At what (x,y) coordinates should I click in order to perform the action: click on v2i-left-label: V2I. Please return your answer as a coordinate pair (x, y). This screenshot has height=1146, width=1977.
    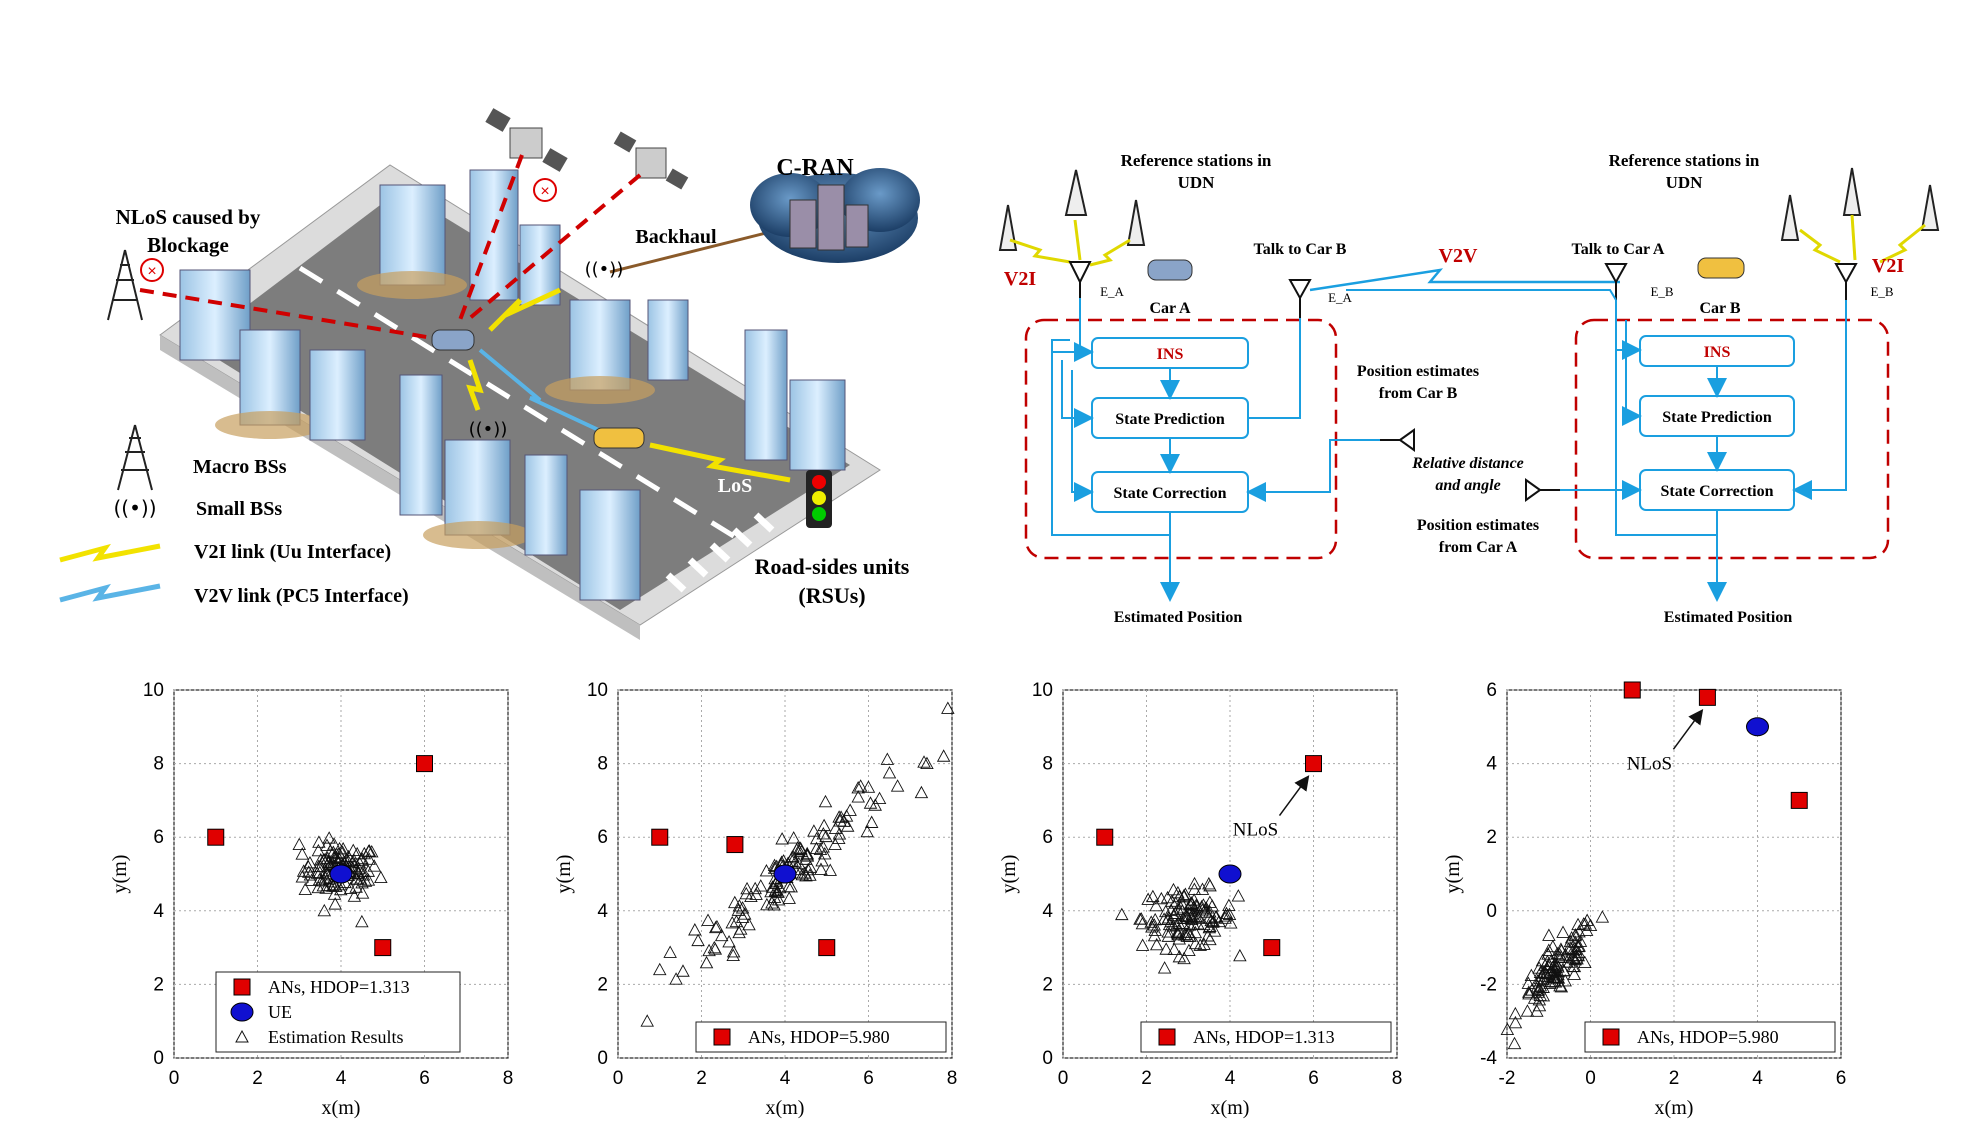
    Looking at the image, I should click on (1020, 279).